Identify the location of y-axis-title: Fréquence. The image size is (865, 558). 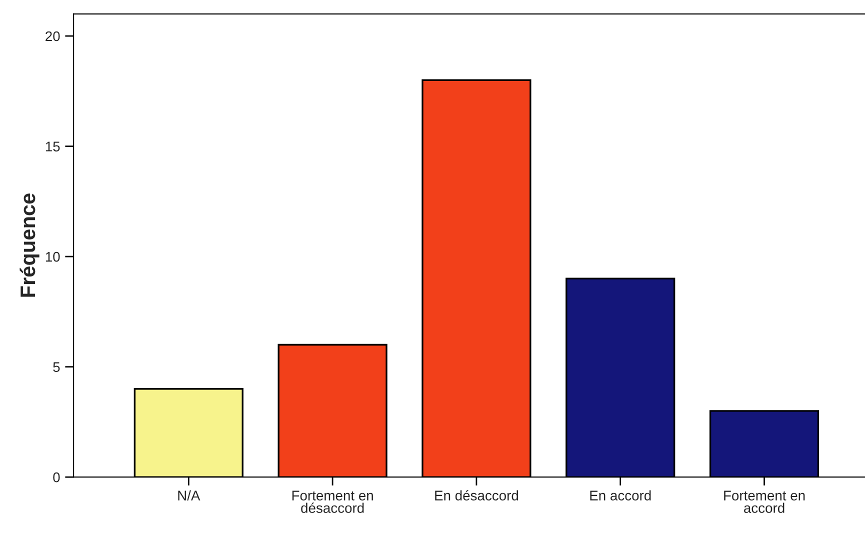
(30, 245).